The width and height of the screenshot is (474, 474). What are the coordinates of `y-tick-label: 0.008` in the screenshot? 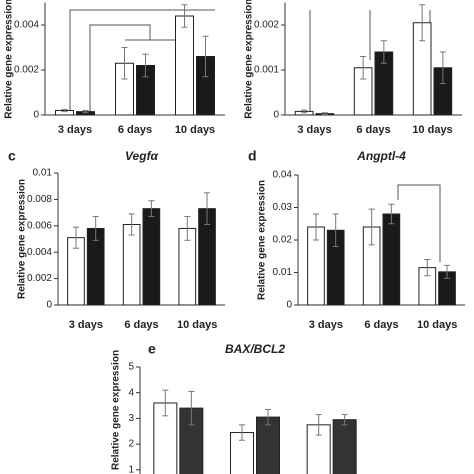 It's located at (39, 199).